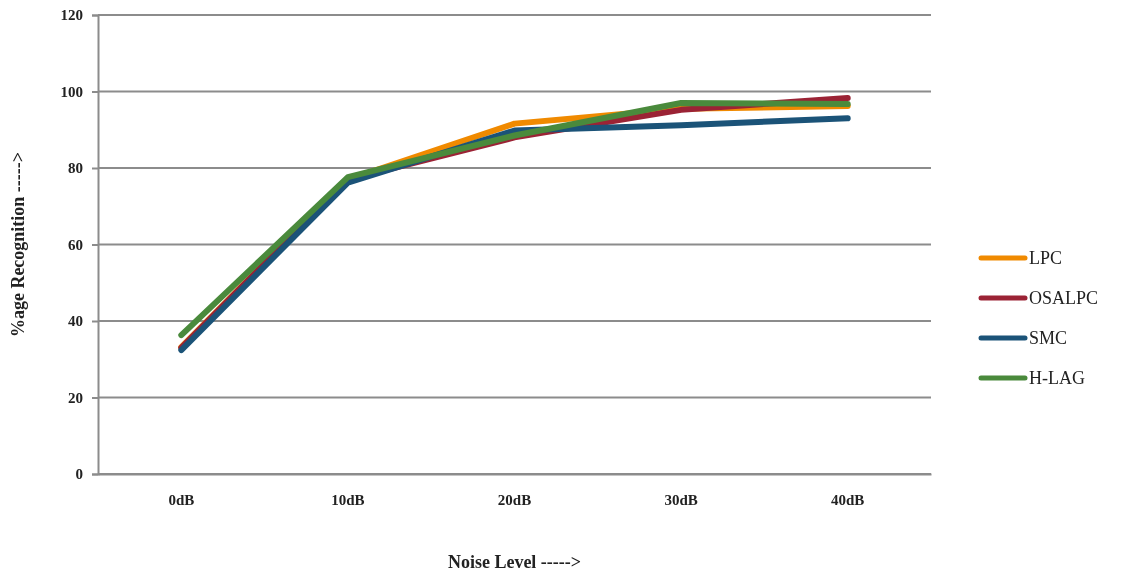 The width and height of the screenshot is (1126, 578). I want to click on legend-label: OSALPC, so click(1064, 298).